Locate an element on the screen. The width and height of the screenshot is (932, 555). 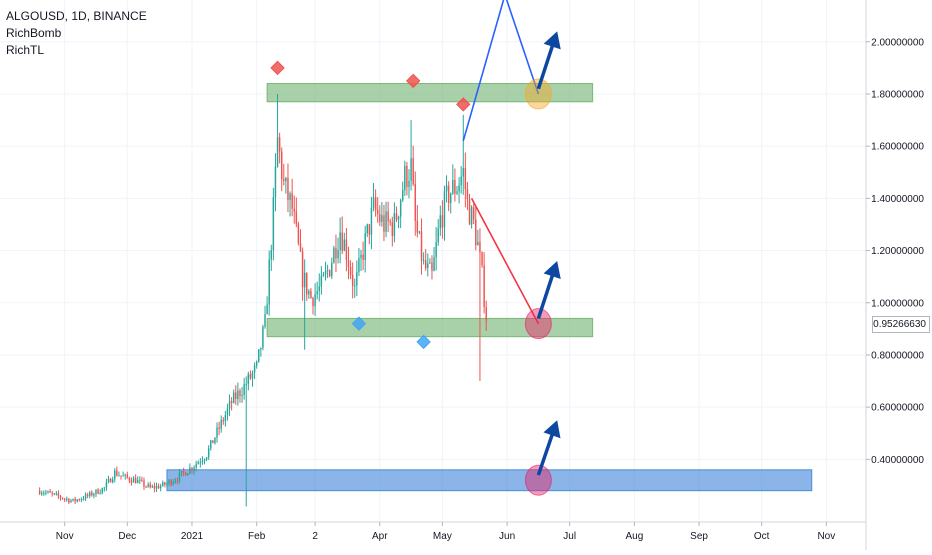
x-tick-label: Oct is located at coordinates (762, 536).